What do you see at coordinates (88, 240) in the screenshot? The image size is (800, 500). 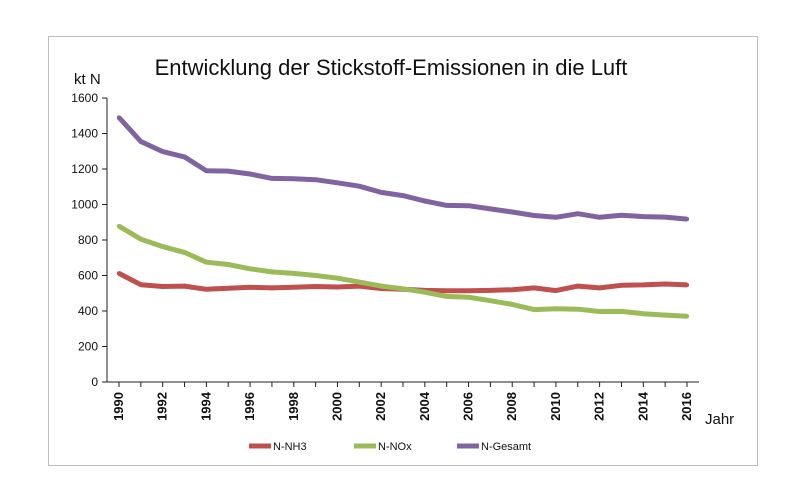 I see `y-tick-label: 800` at bounding box center [88, 240].